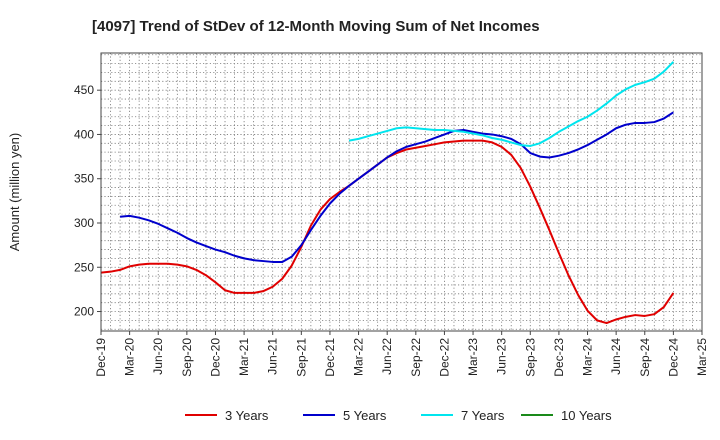 The width and height of the screenshot is (720, 440). Describe the element at coordinates (586, 415) in the screenshot. I see `legend-label: 10 Years` at that location.